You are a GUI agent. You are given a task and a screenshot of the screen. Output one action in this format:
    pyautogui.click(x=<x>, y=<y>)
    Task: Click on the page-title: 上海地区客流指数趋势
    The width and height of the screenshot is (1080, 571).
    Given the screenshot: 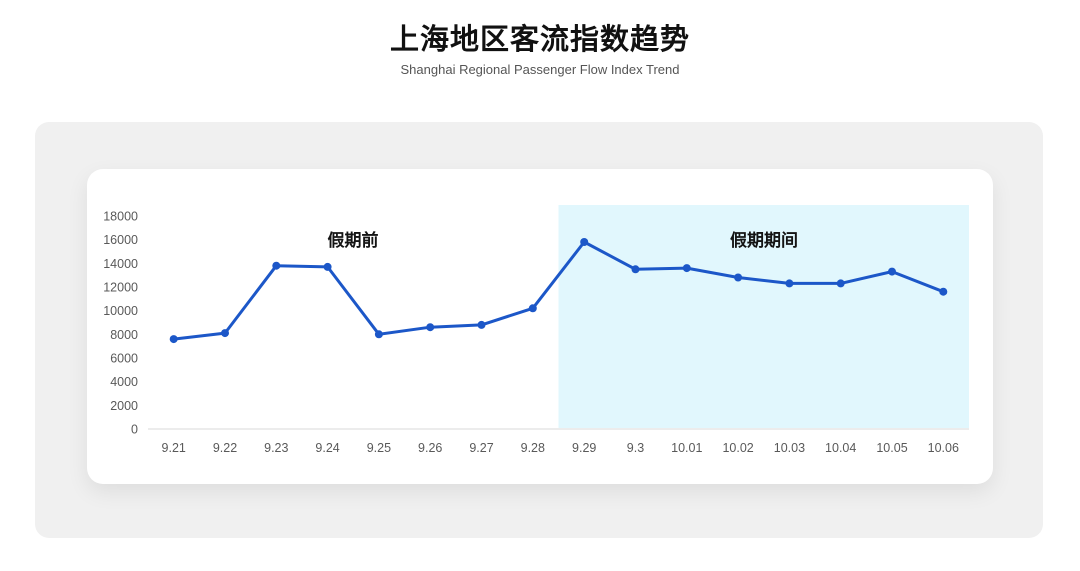 What is the action you would take?
    pyautogui.click(x=539, y=40)
    